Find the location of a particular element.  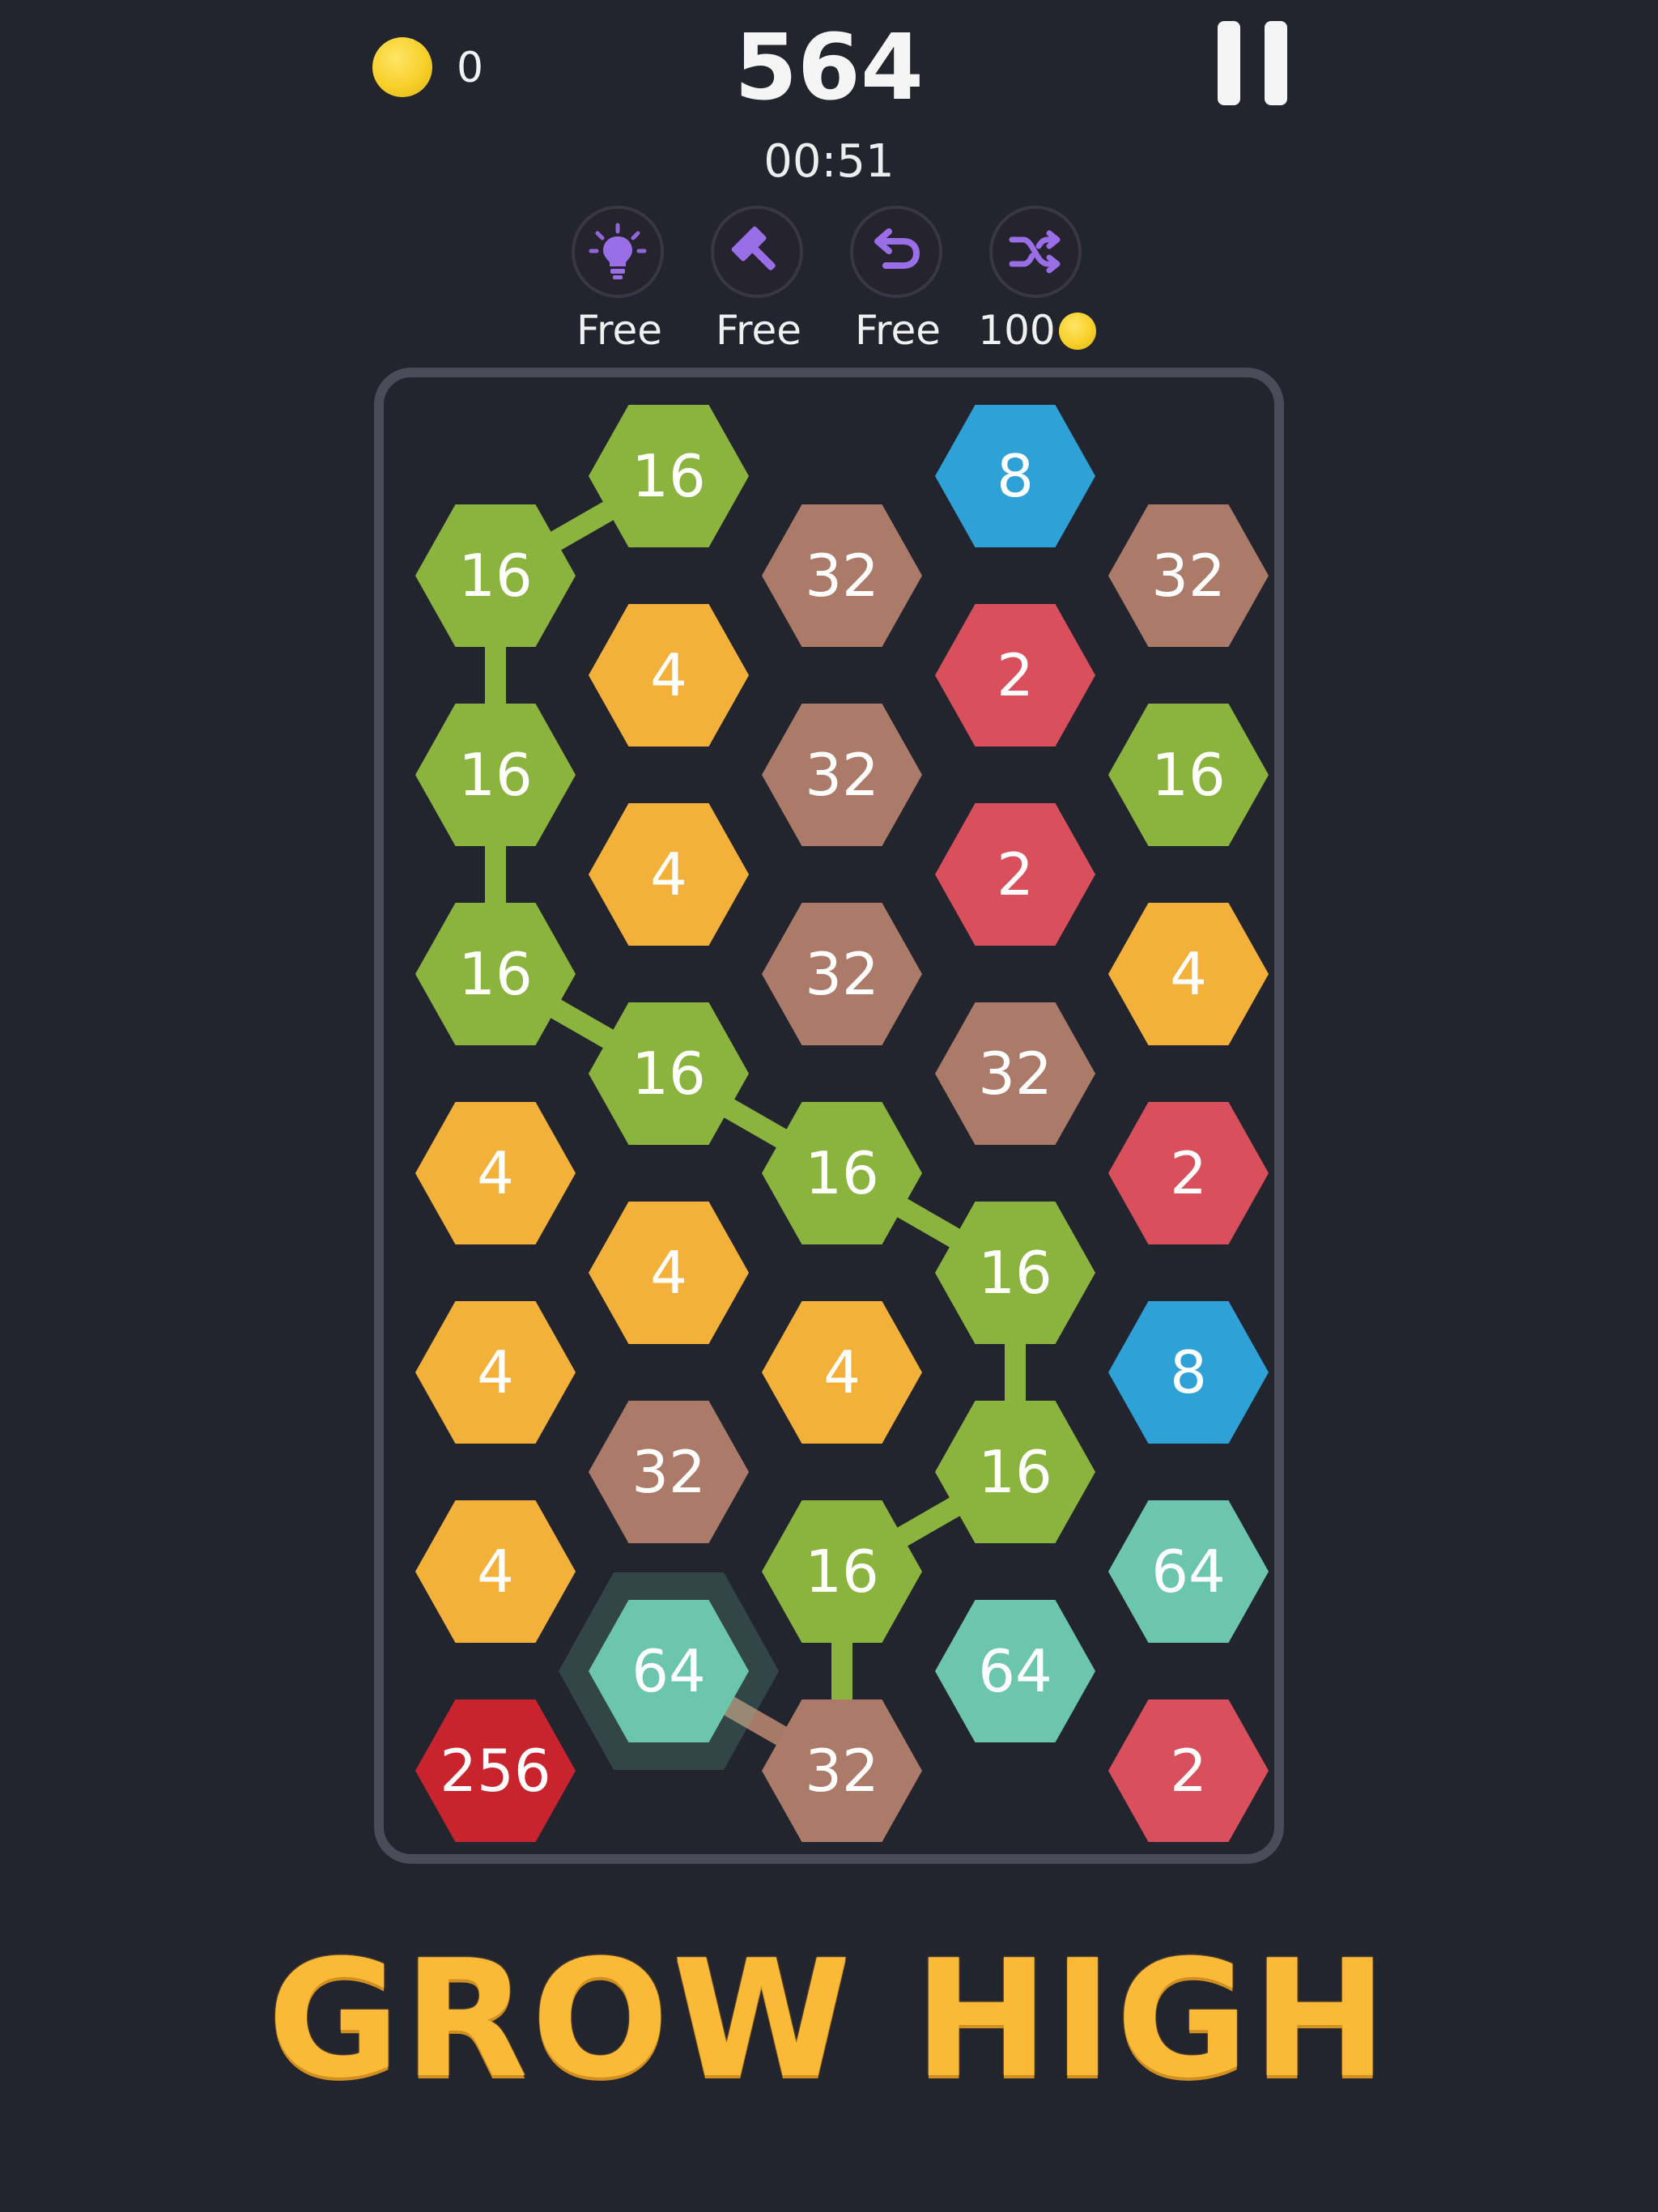

hex-tile-8: 8 is located at coordinates (1188, 1372).